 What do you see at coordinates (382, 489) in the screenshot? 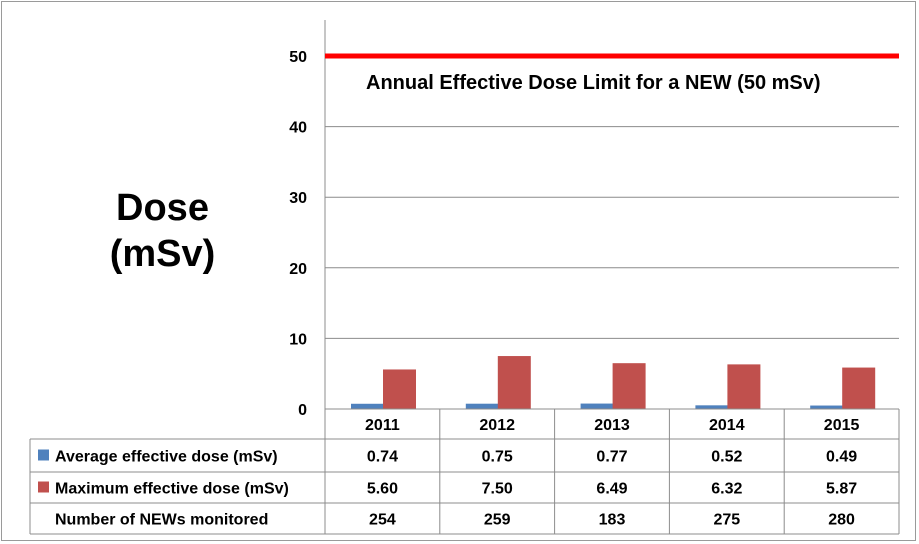
I see `data-label: 5.60` at bounding box center [382, 489].